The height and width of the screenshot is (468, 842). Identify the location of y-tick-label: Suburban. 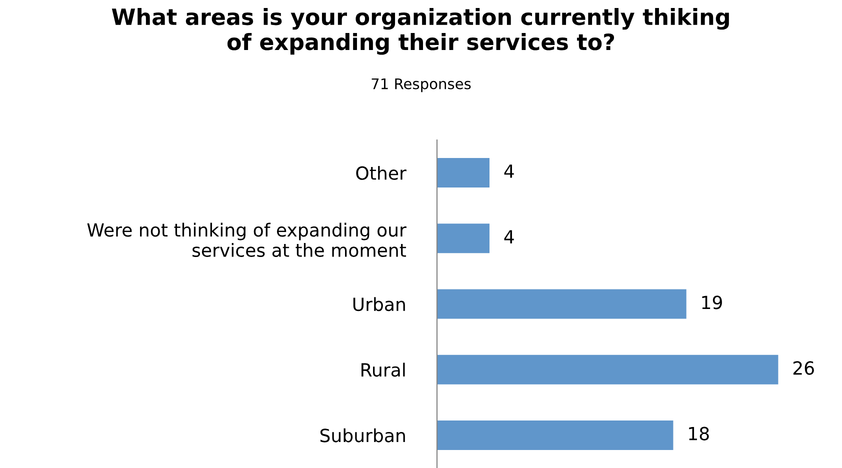
(362, 435).